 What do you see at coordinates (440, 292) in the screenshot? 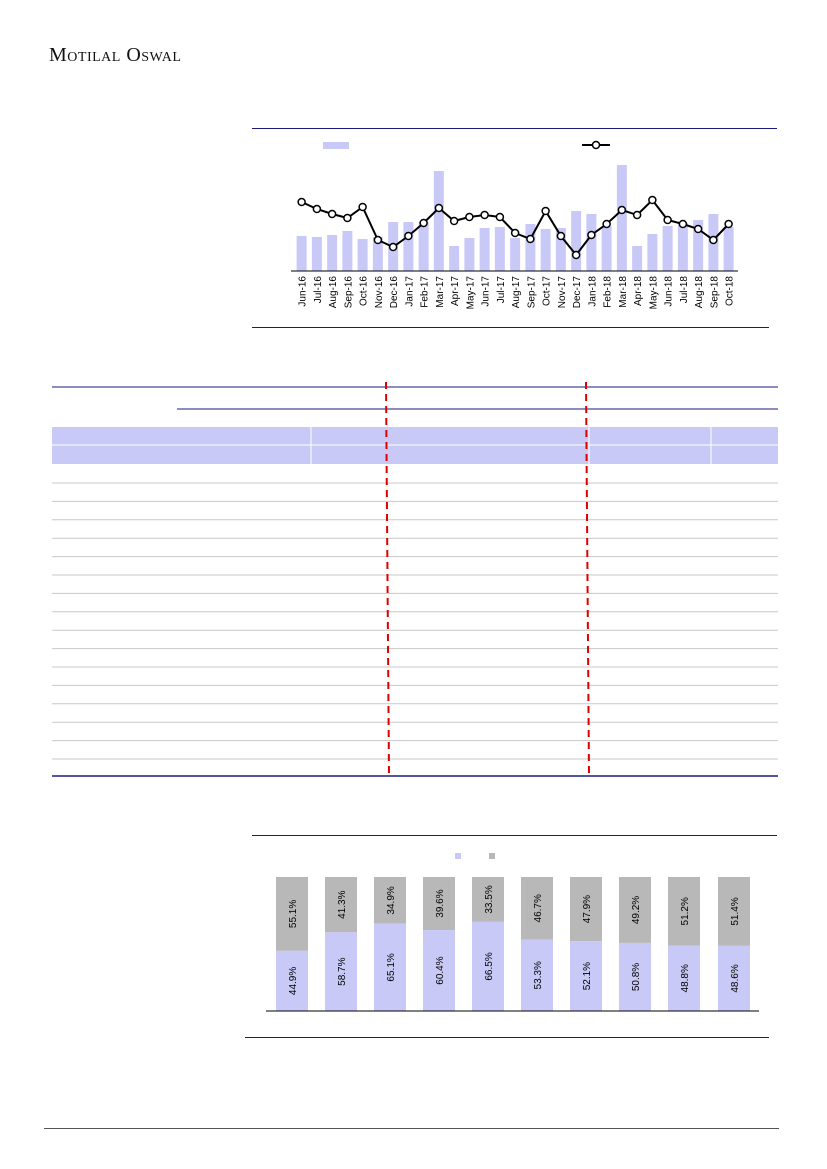
I see `x-tick-label: Mar-17` at bounding box center [440, 292].